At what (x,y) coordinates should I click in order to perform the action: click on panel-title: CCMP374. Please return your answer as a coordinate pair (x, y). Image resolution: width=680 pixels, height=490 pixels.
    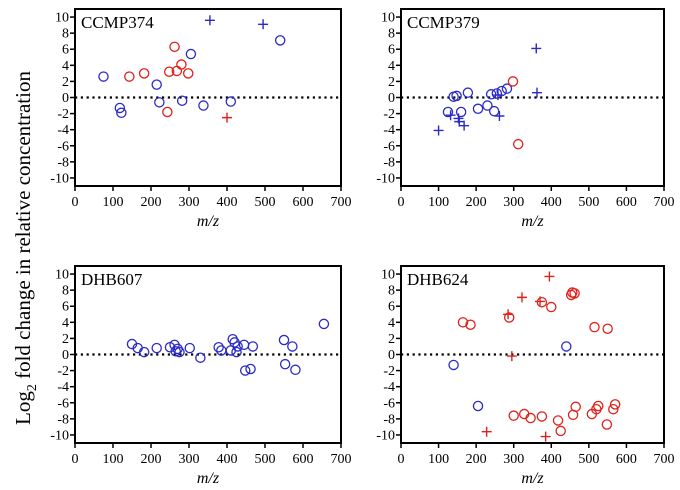
    Looking at the image, I should click on (117, 22).